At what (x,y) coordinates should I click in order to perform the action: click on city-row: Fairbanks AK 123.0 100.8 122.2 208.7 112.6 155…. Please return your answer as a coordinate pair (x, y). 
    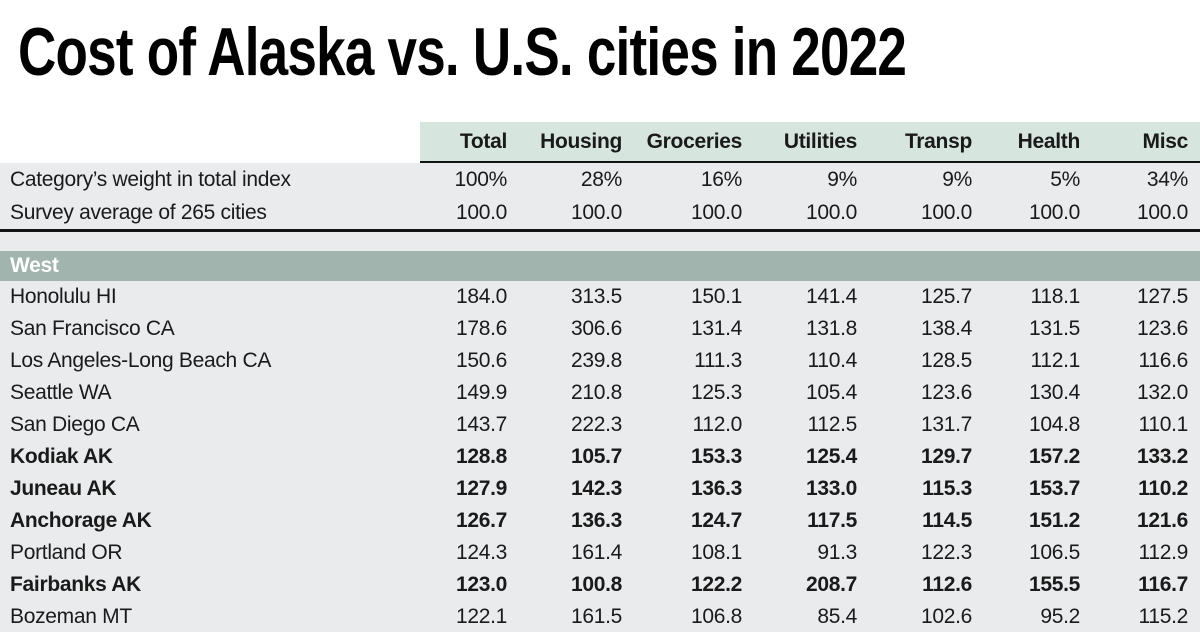
    Looking at the image, I should click on (600, 585).